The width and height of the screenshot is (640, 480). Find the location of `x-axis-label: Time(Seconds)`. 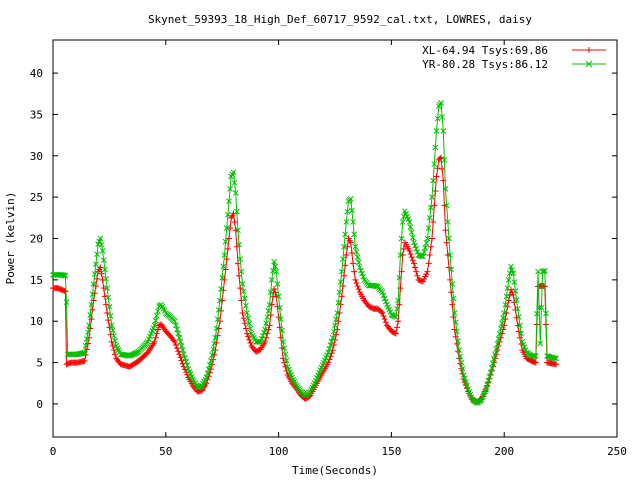

x-axis-label: Time(Seconds) is located at coordinates (335, 470).